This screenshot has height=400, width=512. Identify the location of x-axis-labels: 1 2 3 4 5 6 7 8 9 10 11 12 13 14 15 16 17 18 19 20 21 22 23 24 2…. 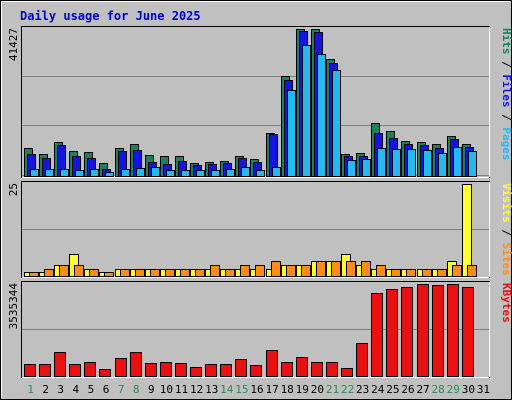
(258, 389).